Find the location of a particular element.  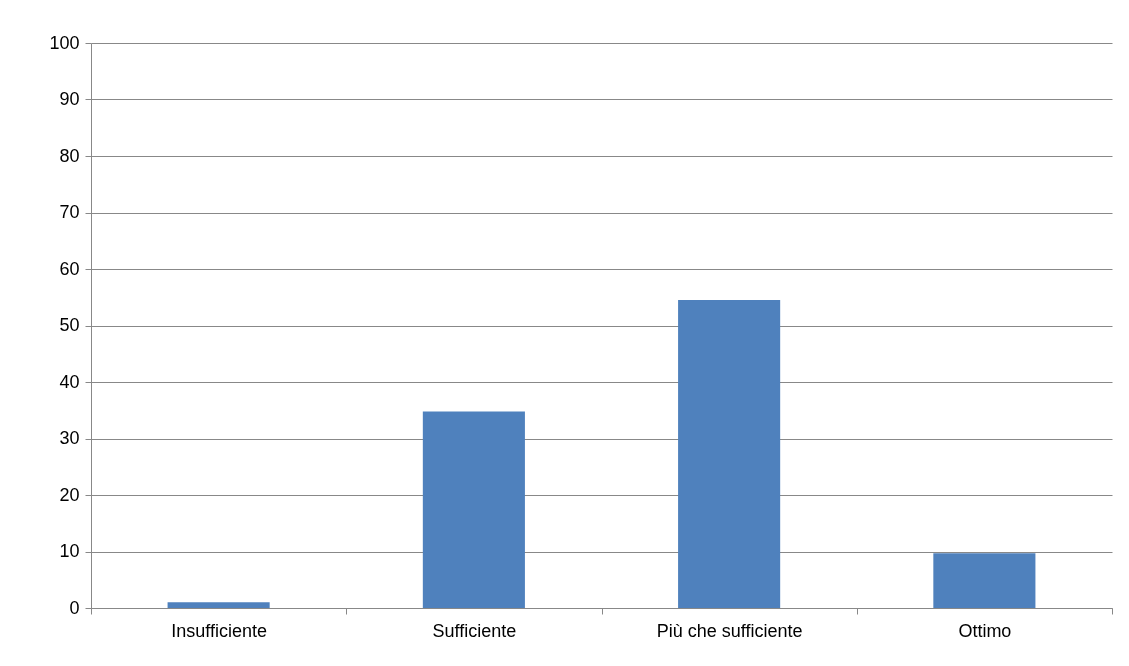

y-tick-label: 80 is located at coordinates (69, 155).